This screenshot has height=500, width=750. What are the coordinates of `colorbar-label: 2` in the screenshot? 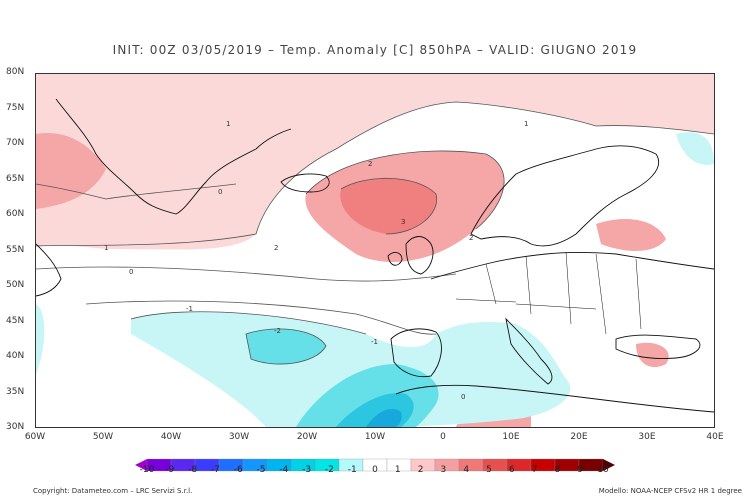 It's located at (420, 470).